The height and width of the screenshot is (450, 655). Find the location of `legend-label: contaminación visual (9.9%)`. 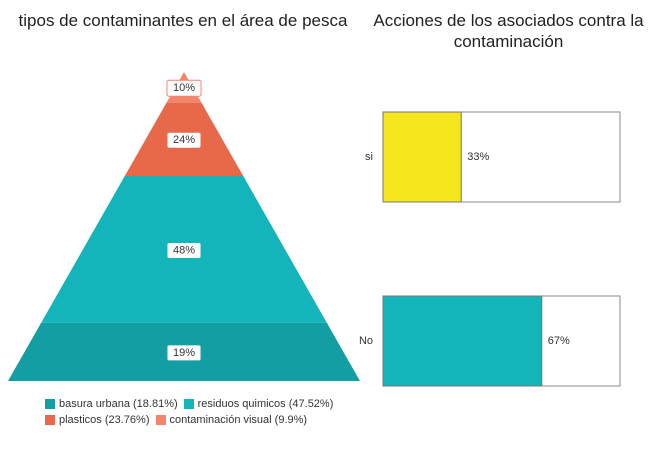

legend-label: contaminación visual (9.9%) is located at coordinates (238, 420).